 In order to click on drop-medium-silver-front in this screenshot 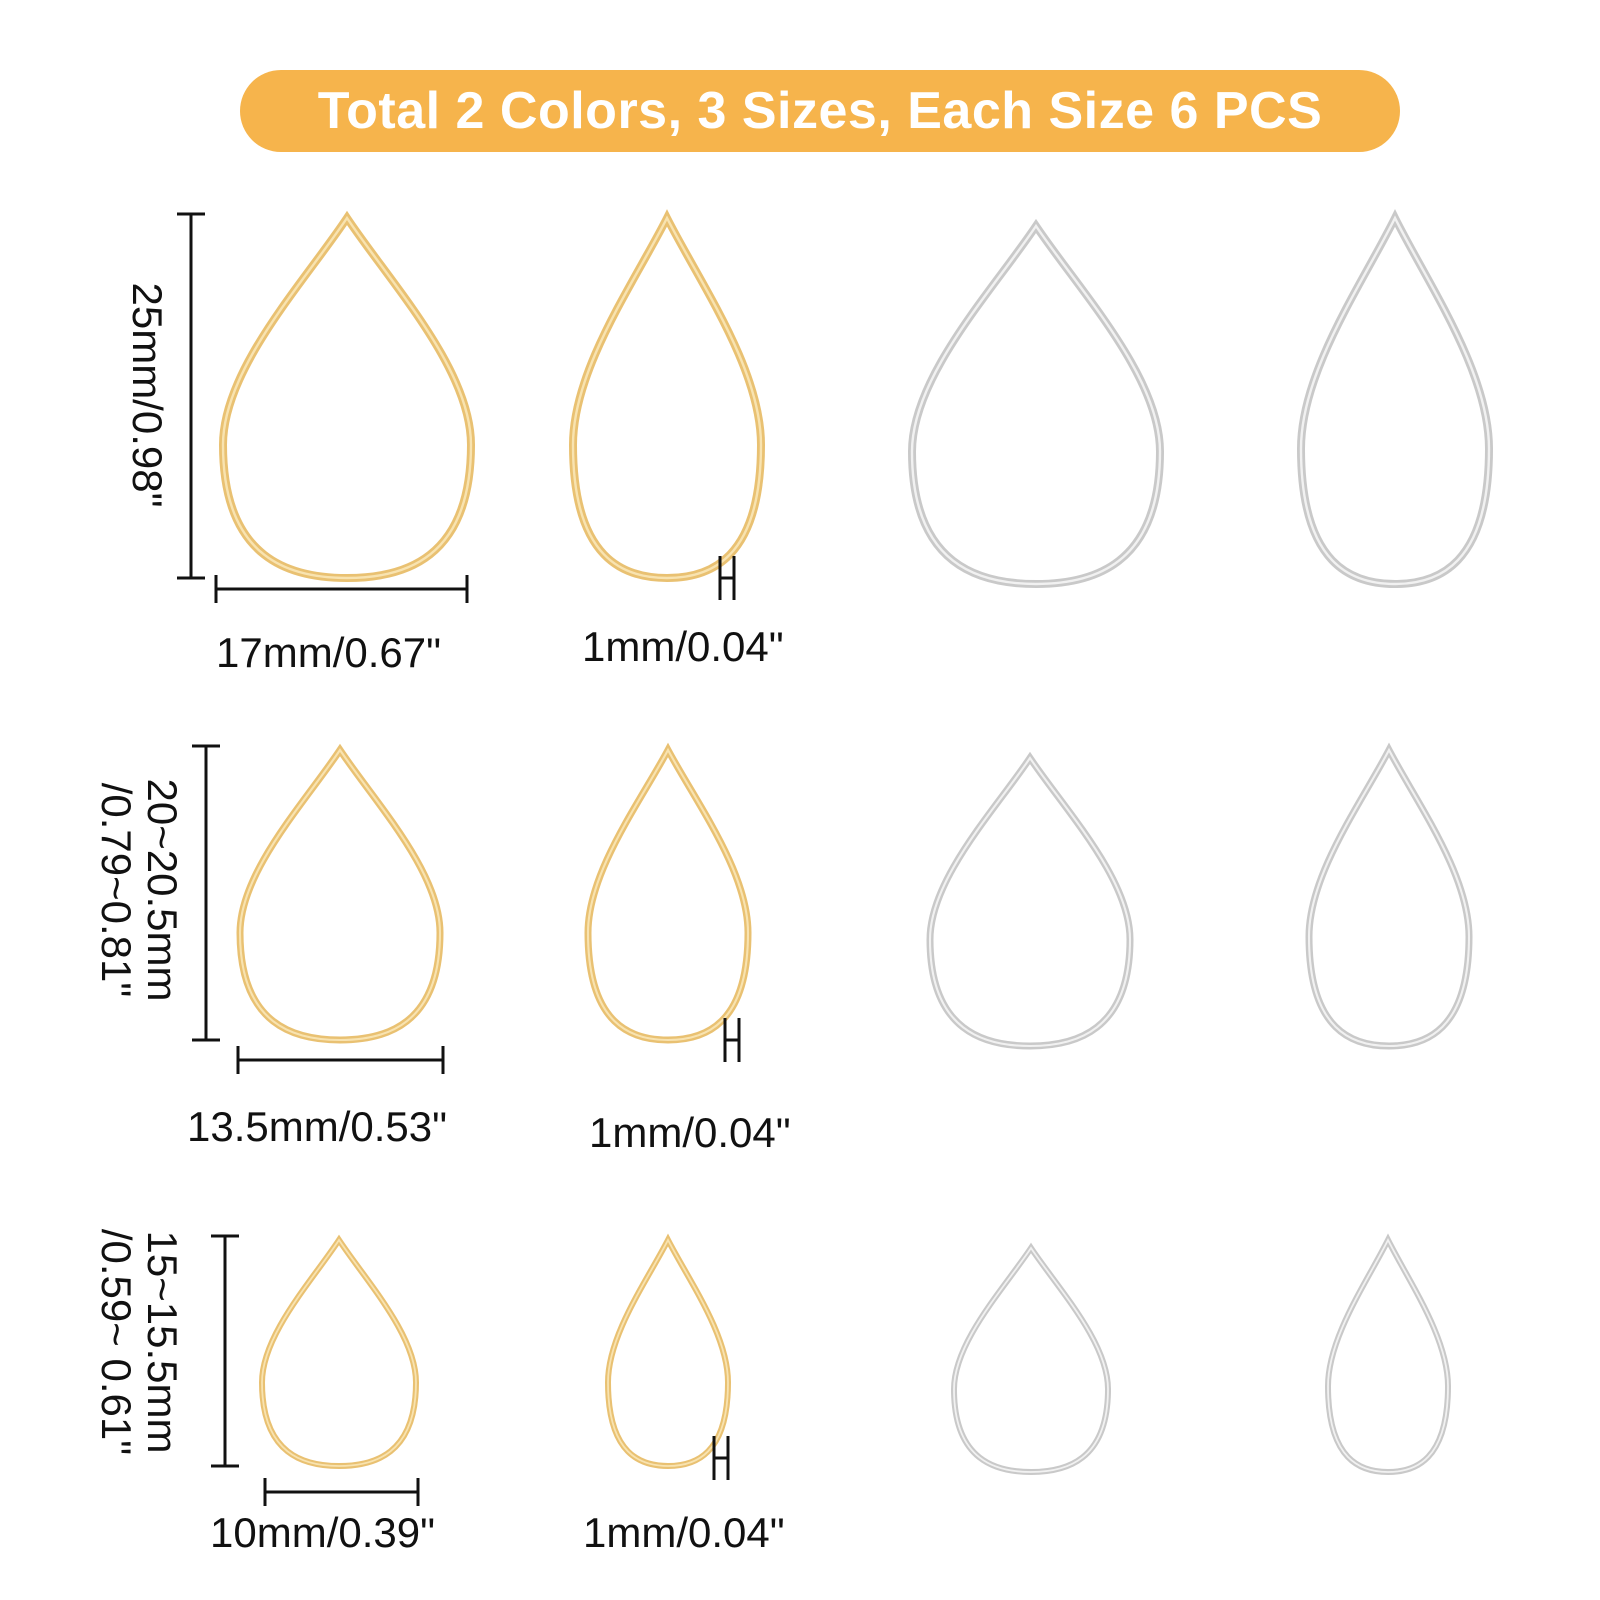, I will do `click(1030, 900)`.